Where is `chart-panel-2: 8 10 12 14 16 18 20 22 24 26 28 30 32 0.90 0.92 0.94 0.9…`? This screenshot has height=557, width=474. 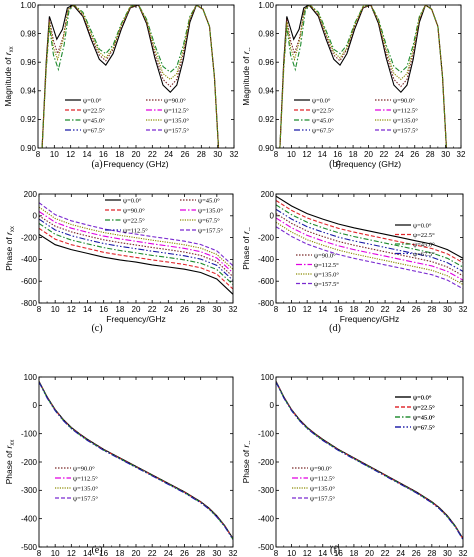 chart-panel-2: 8 10 12 14 16 18 20 22 24 26 28 30 32 0.90 0.92 0.94 0.9… is located at coordinates (353, 85).